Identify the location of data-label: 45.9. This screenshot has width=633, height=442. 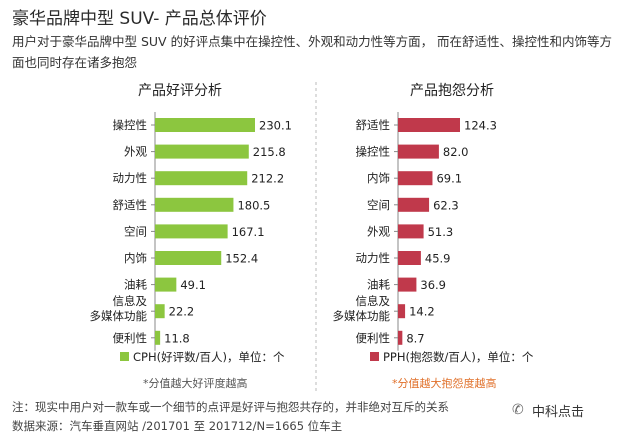
(438, 259).